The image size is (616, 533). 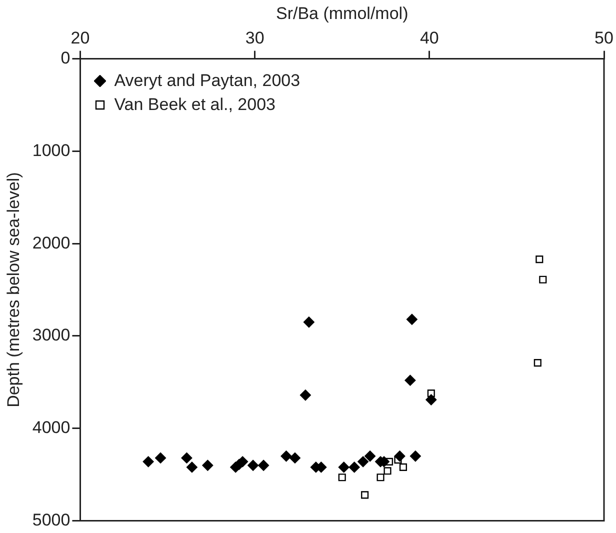 I want to click on legend-label: Van Beek et al., 2003, so click(x=195, y=105).